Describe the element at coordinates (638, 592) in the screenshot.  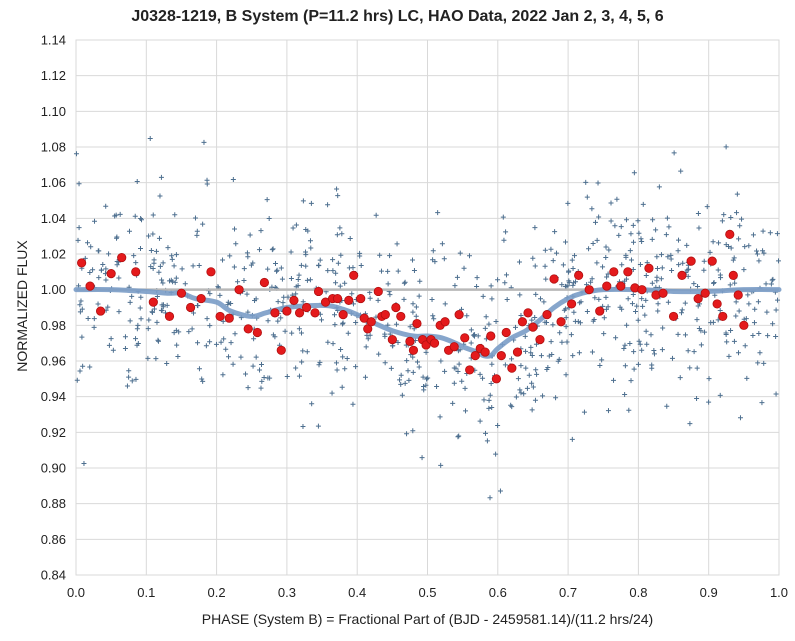
I see `x-tick-label: 0.8` at that location.